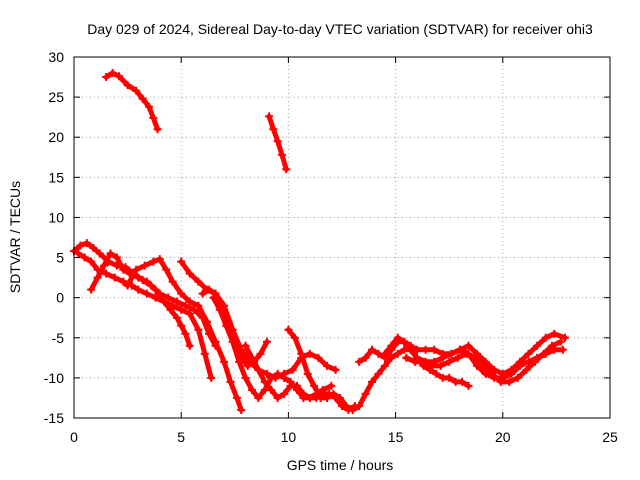  What do you see at coordinates (54, 418) in the screenshot?
I see `y-tick-label: -15` at bounding box center [54, 418].